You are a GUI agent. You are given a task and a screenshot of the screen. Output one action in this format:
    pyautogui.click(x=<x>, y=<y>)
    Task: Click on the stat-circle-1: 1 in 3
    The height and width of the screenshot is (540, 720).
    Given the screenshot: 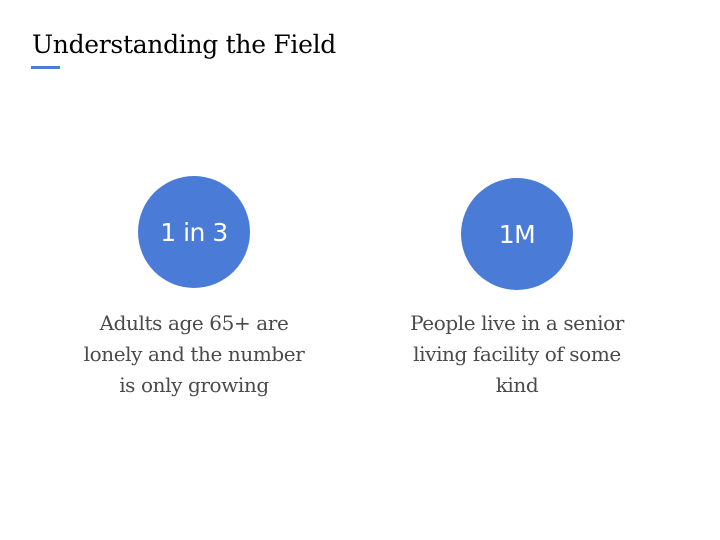 What is the action you would take?
    pyautogui.click(x=194, y=232)
    